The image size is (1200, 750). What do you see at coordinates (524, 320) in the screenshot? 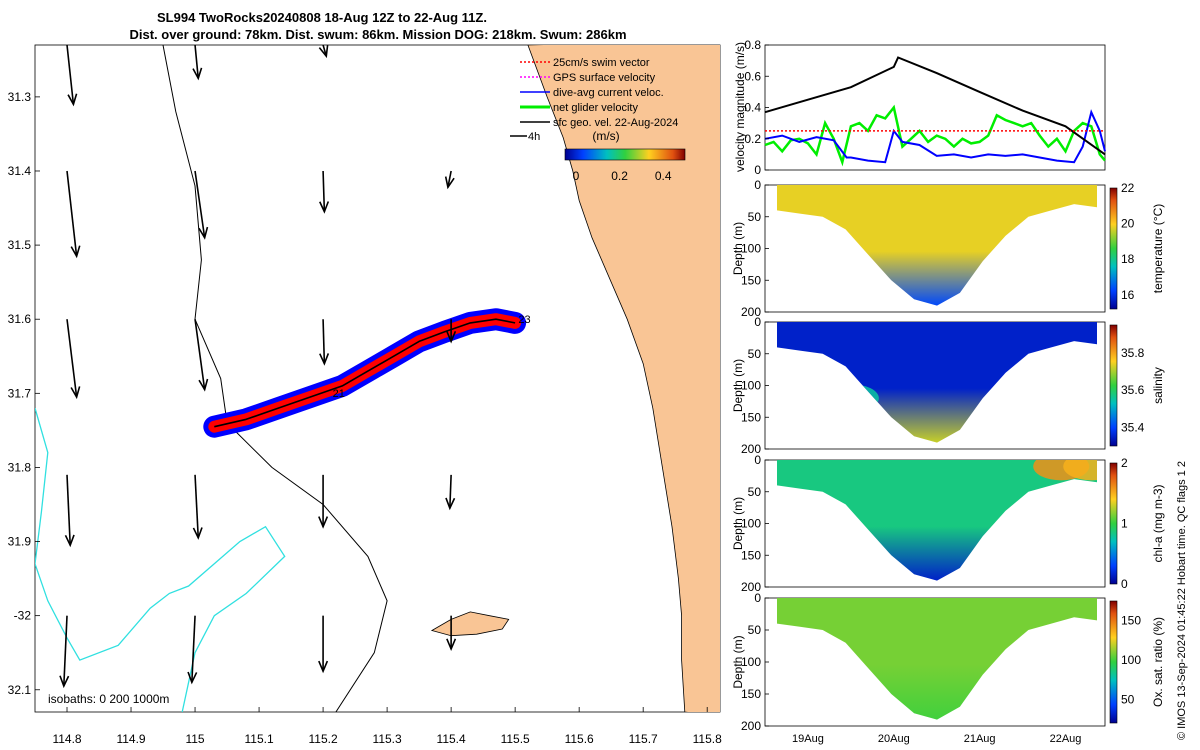
I see `track-day-label: 23` at bounding box center [524, 320].